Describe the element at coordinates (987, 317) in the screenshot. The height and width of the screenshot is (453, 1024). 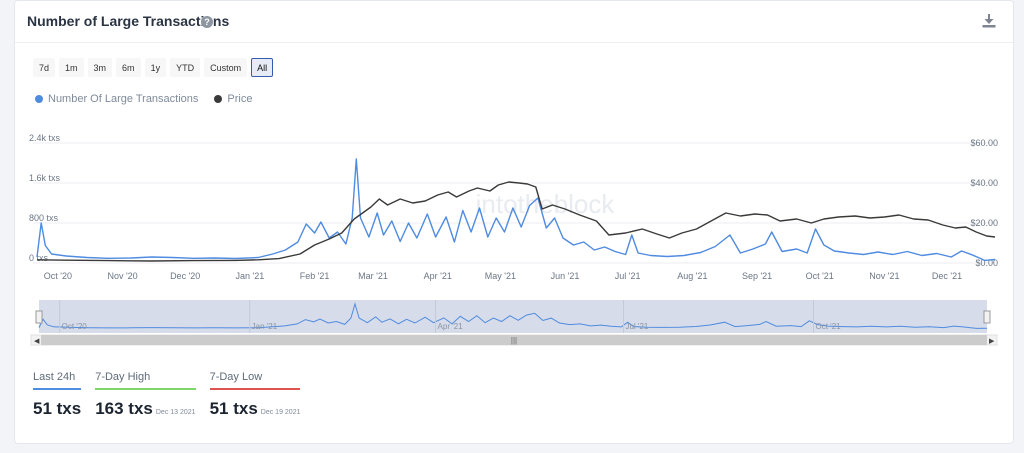
I see `navigator-right-handle` at that location.